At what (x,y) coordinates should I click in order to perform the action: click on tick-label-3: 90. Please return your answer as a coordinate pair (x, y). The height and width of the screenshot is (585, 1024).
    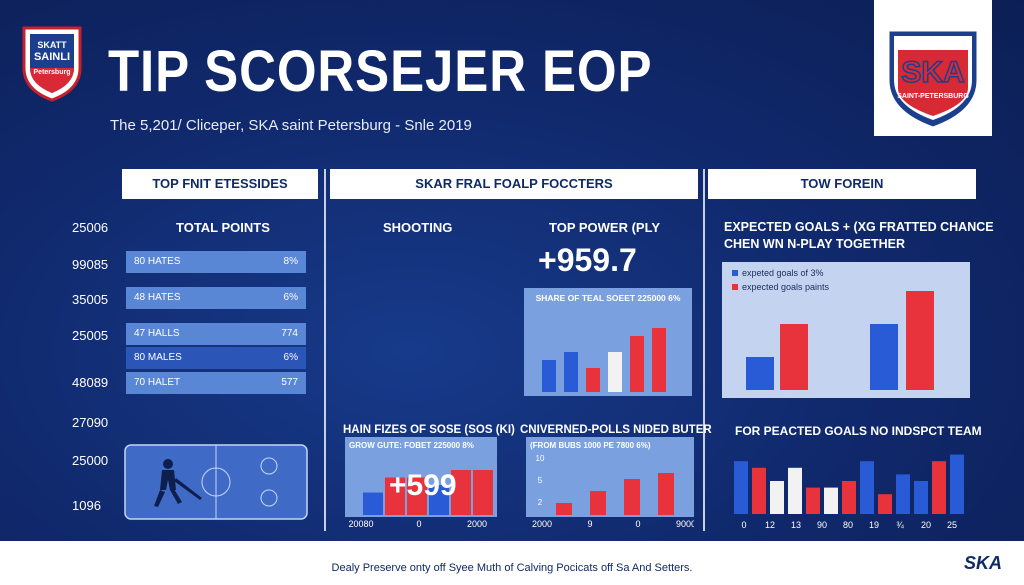
    Looking at the image, I should click on (822, 525).